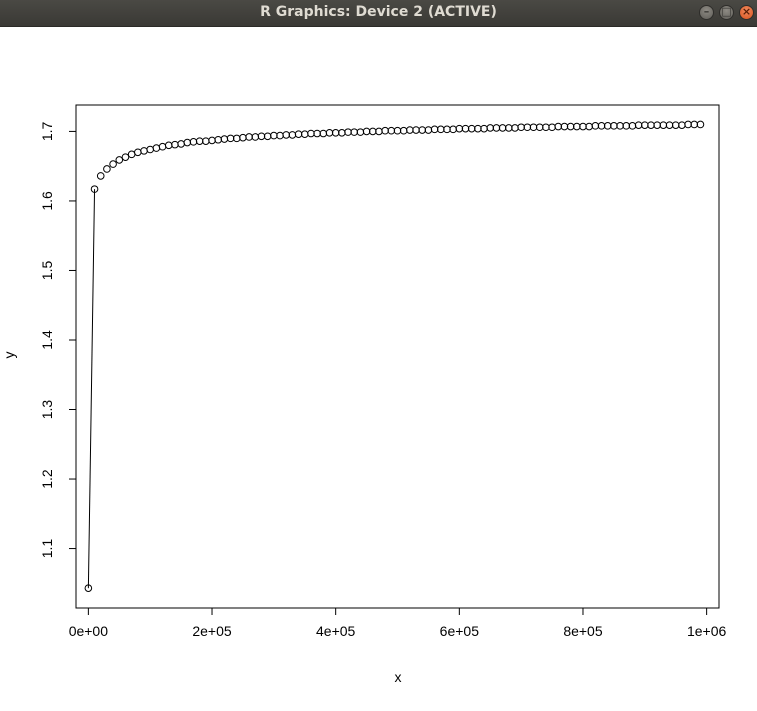  Describe the element at coordinates (58, 340) in the screenshot. I see `y-axis: 1.1 1.2 1.3 1.4 1.5 1.6 1.7` at that location.